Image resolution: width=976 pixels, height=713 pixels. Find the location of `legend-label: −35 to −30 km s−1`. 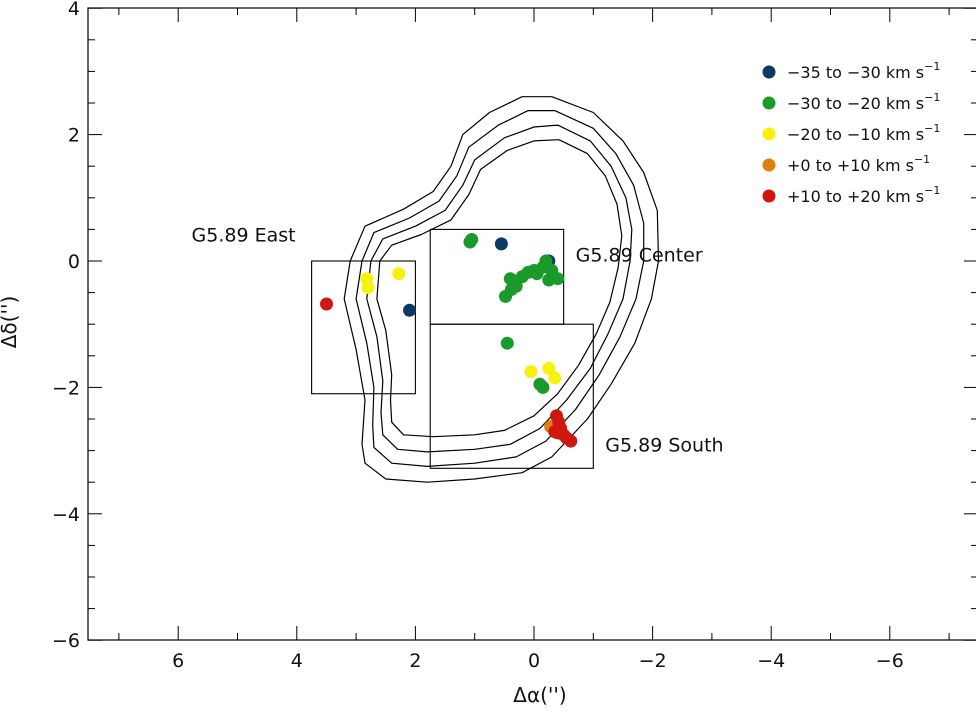

legend-label: −35 to −30 km s−1 is located at coordinates (863, 71).